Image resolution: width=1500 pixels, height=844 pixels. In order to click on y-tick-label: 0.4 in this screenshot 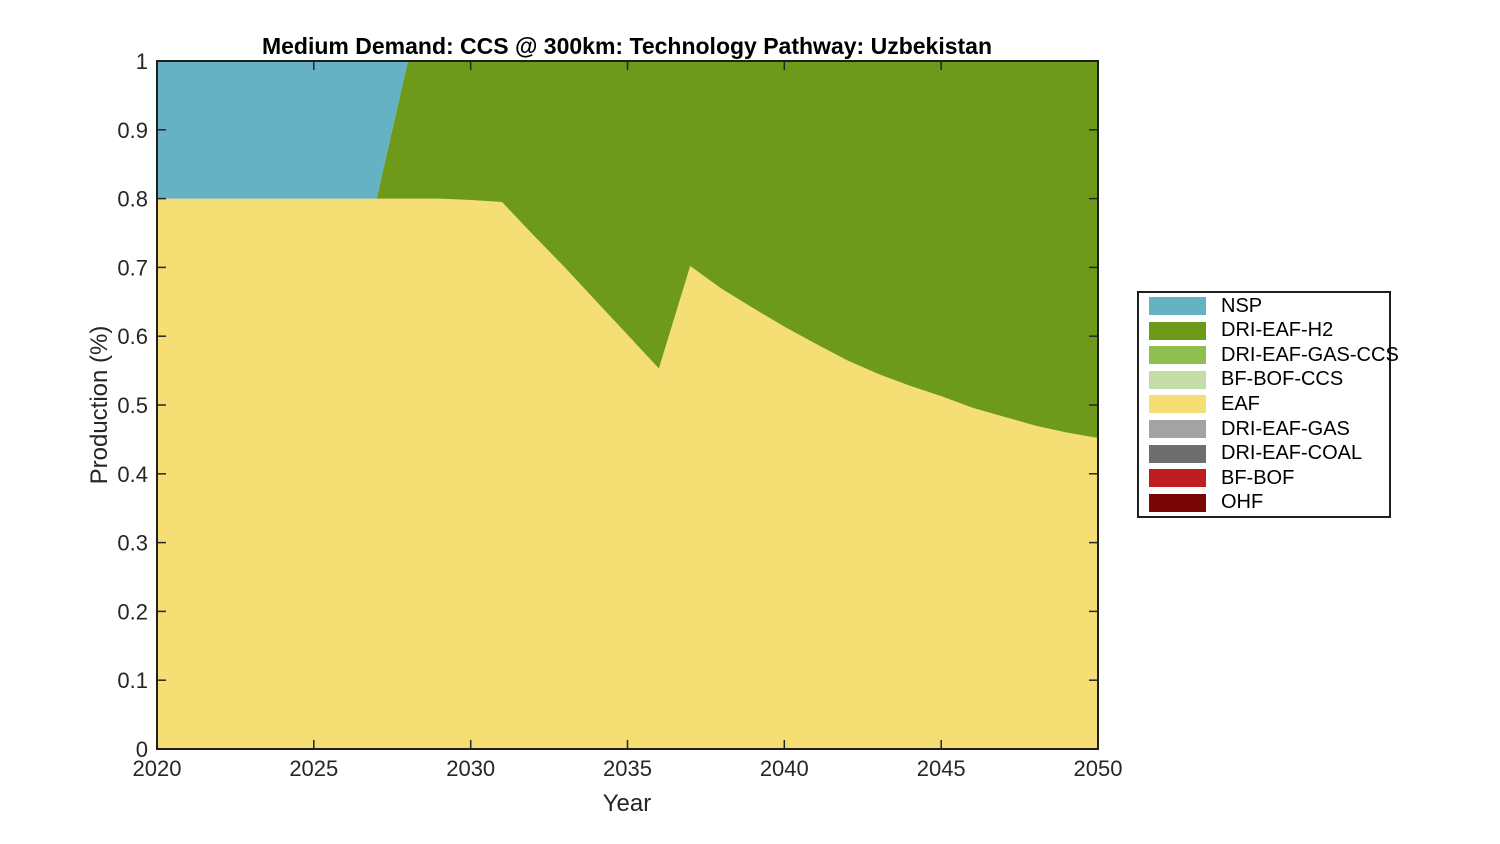, I will do `click(132, 474)`.